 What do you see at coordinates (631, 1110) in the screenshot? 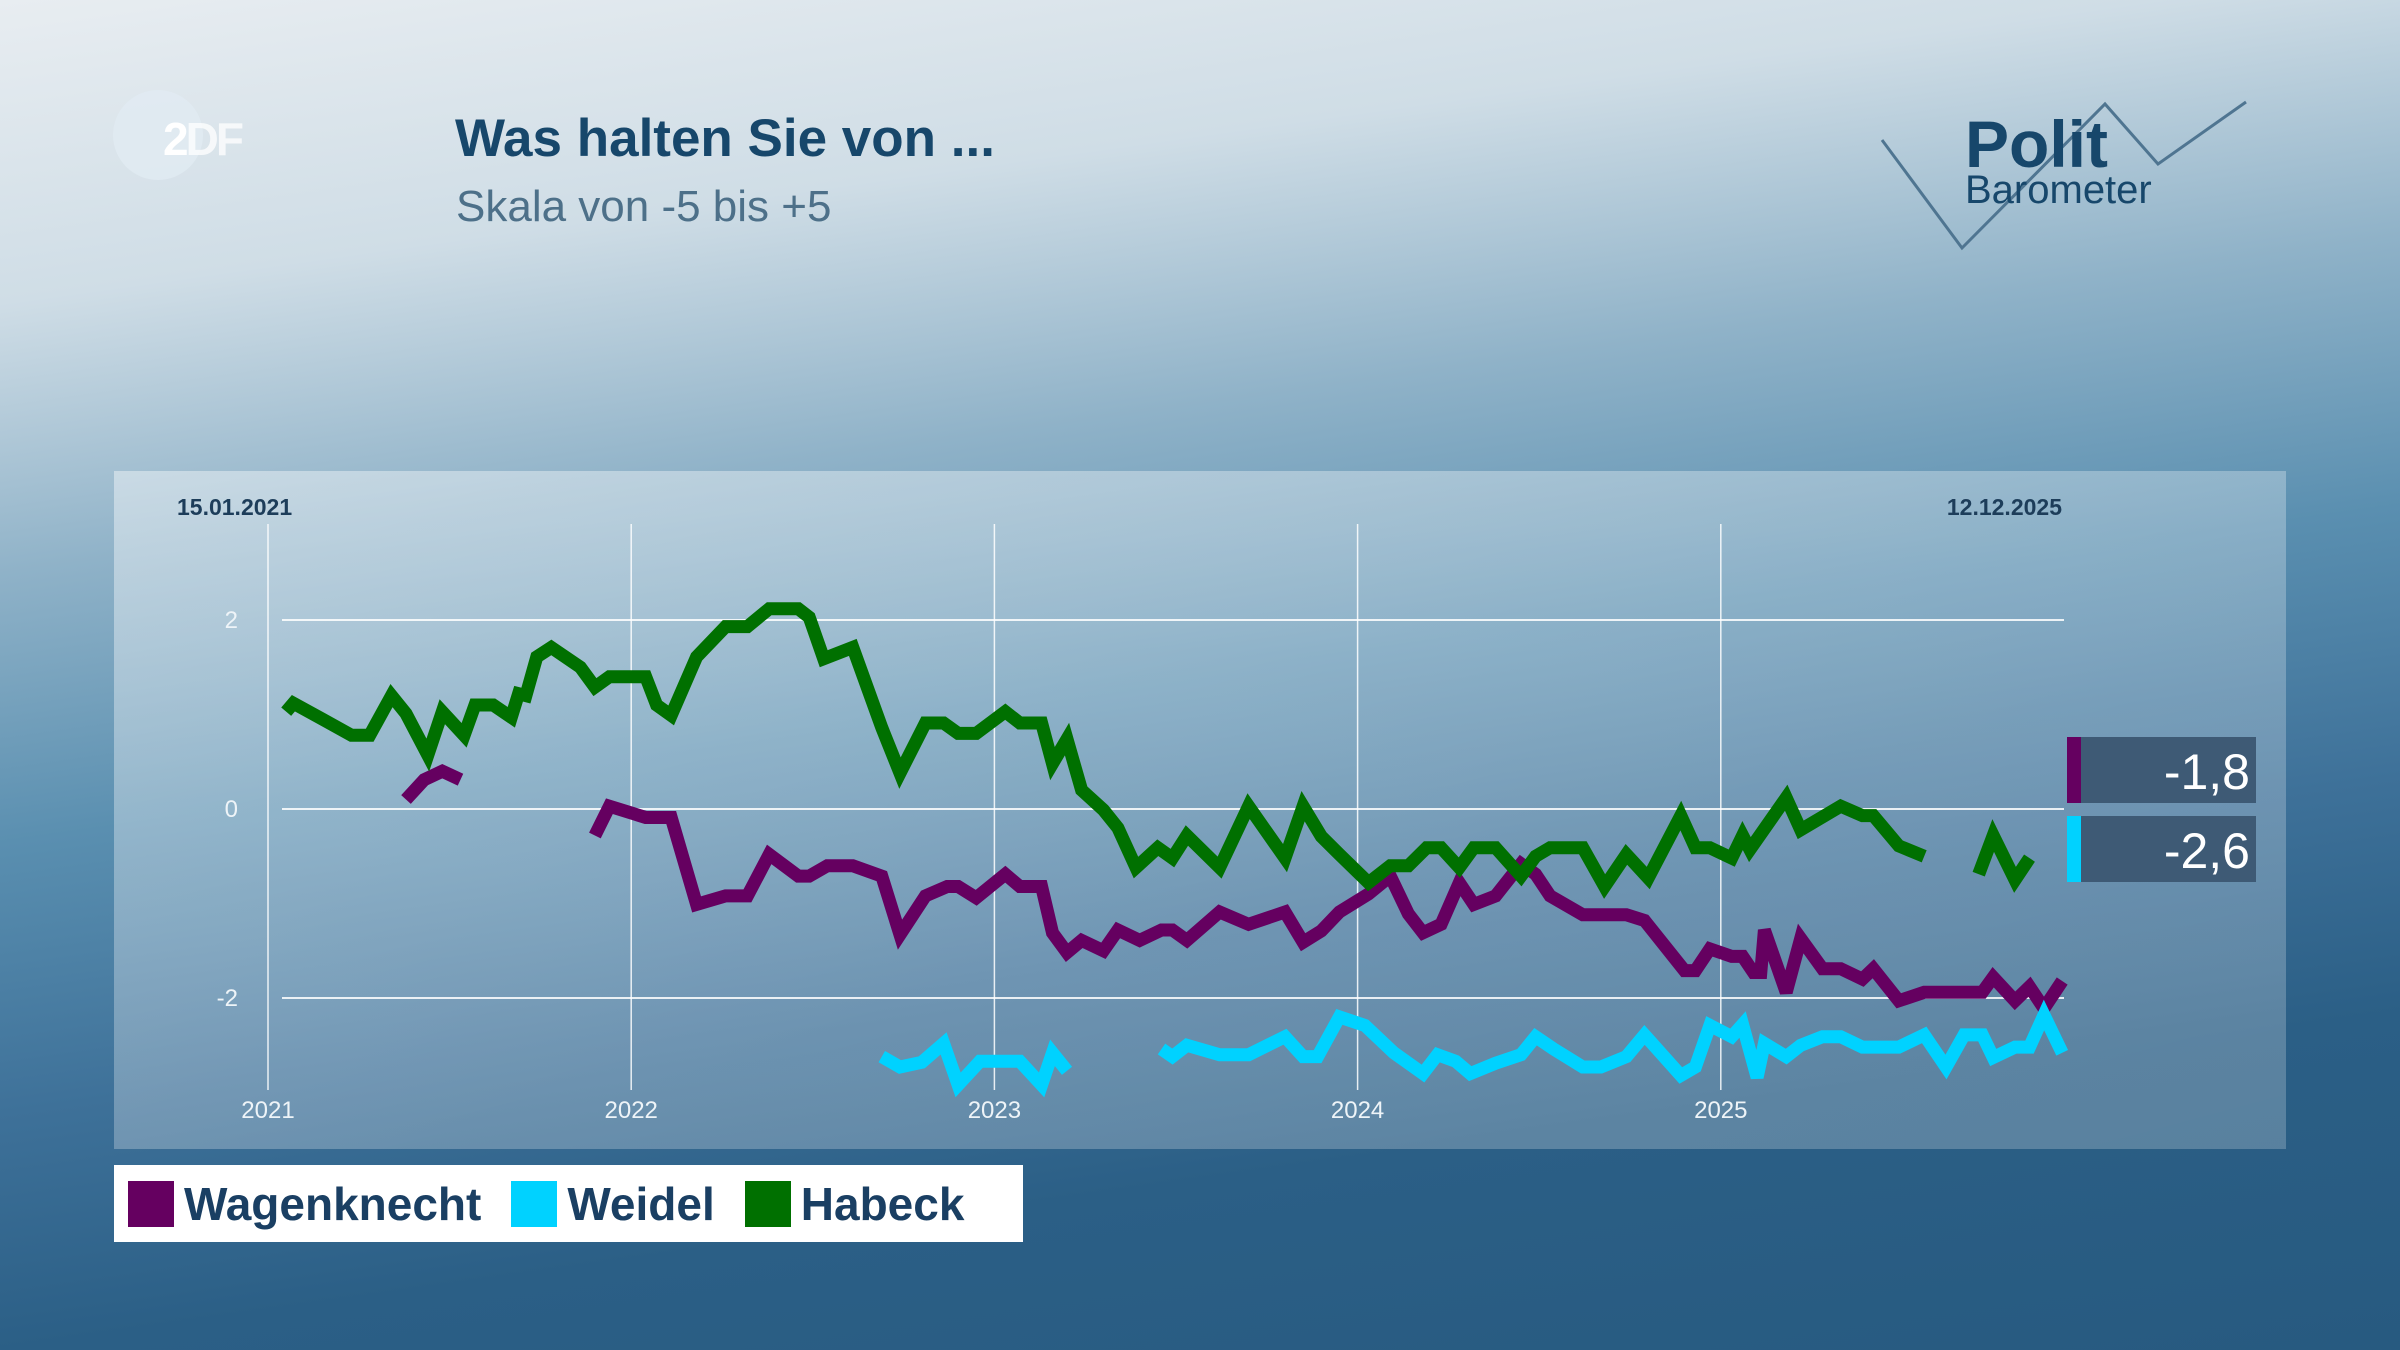
I see `x-tick-label: 2022` at bounding box center [631, 1110].